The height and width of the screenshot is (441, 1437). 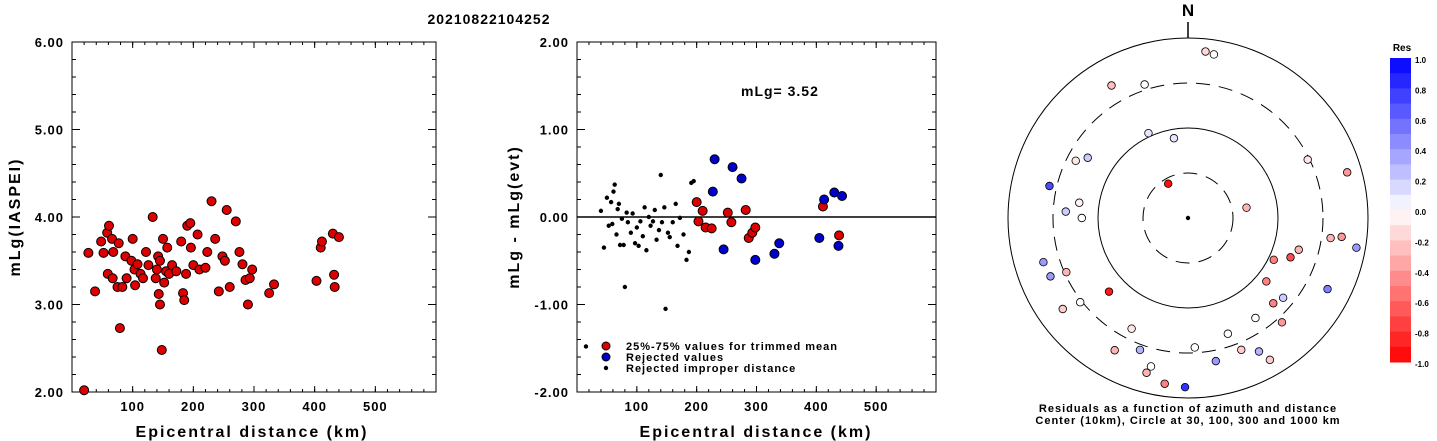 What do you see at coordinates (711, 369) in the screenshot?
I see `legend-label: Rejected improper distance` at bounding box center [711, 369].